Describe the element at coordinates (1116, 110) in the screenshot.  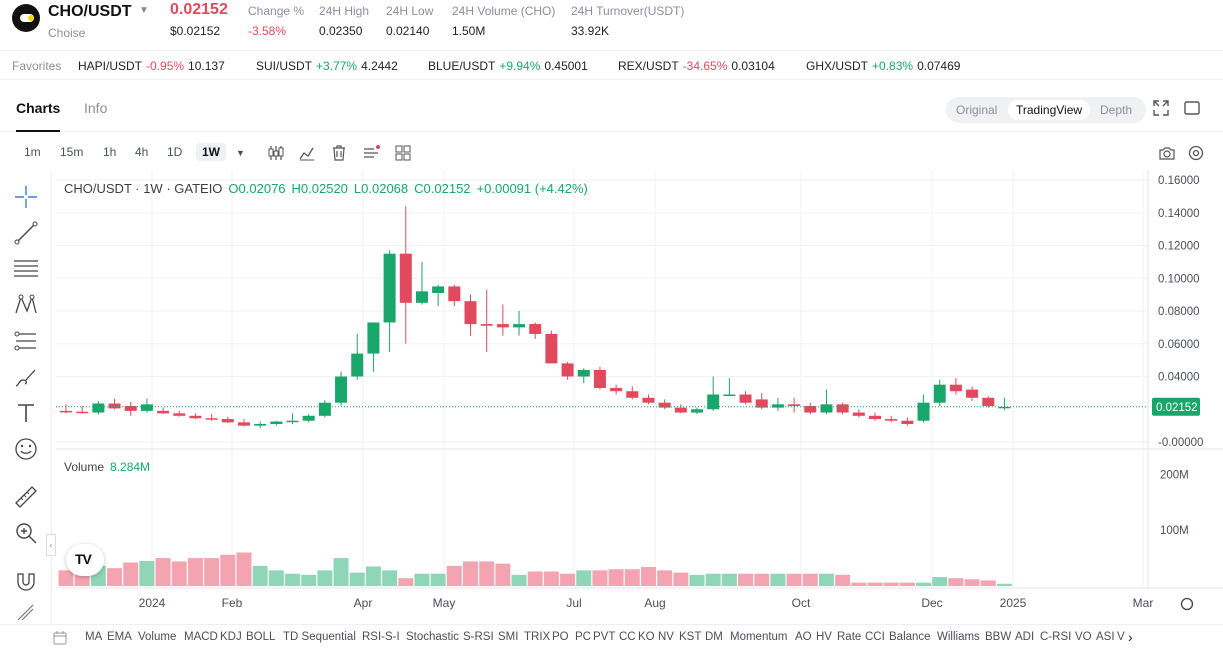
I see `view-depth: Depth` at that location.